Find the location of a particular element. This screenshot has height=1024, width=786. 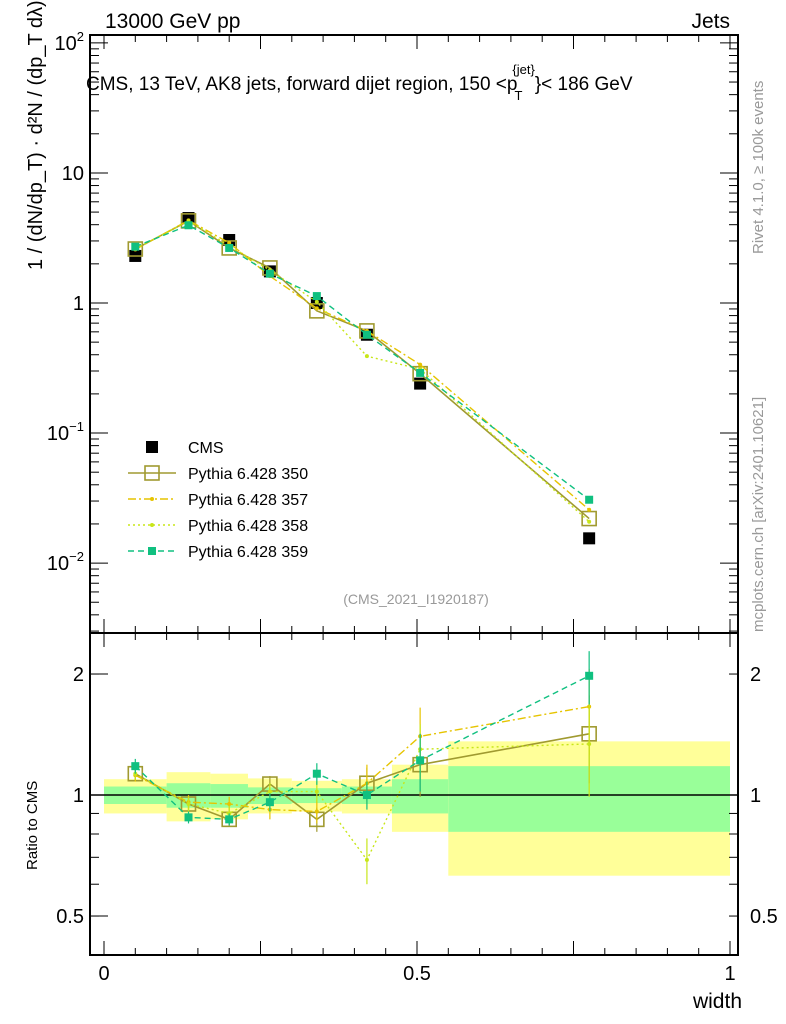

legend-label-p358: Pythia 6.428 358 is located at coordinates (248, 526).